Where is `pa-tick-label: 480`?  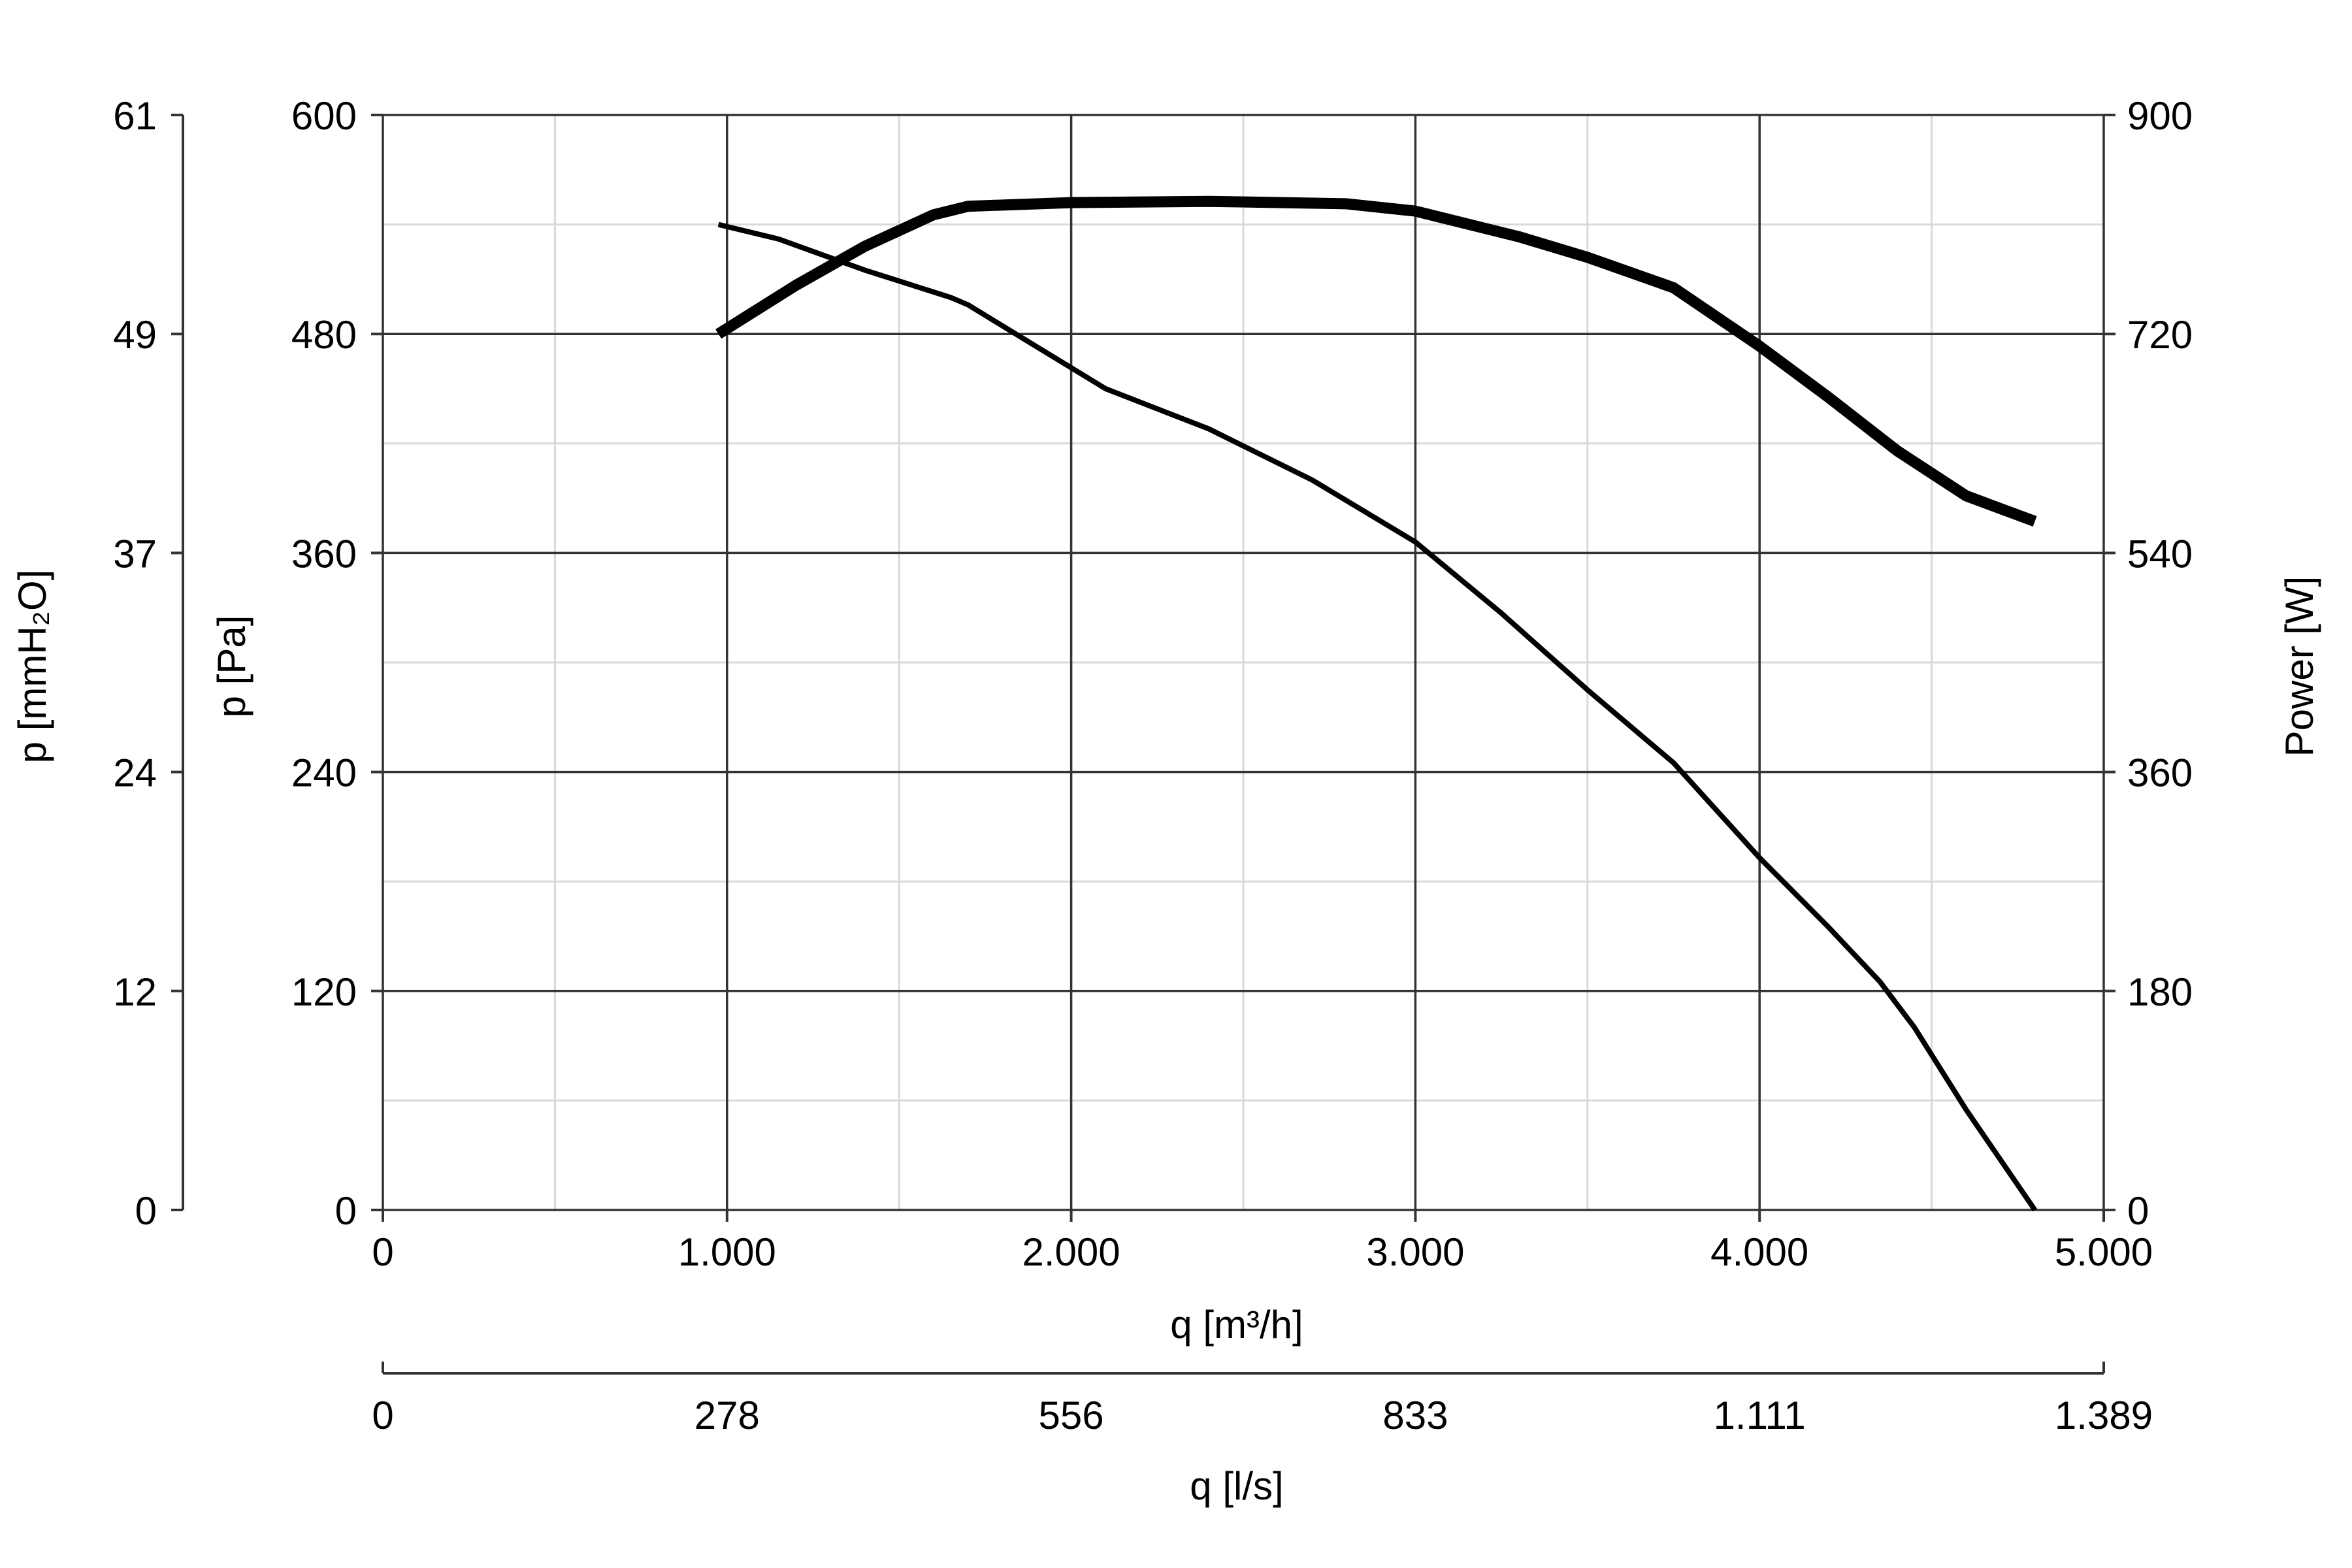 pa-tick-label: 480 is located at coordinates (324, 335).